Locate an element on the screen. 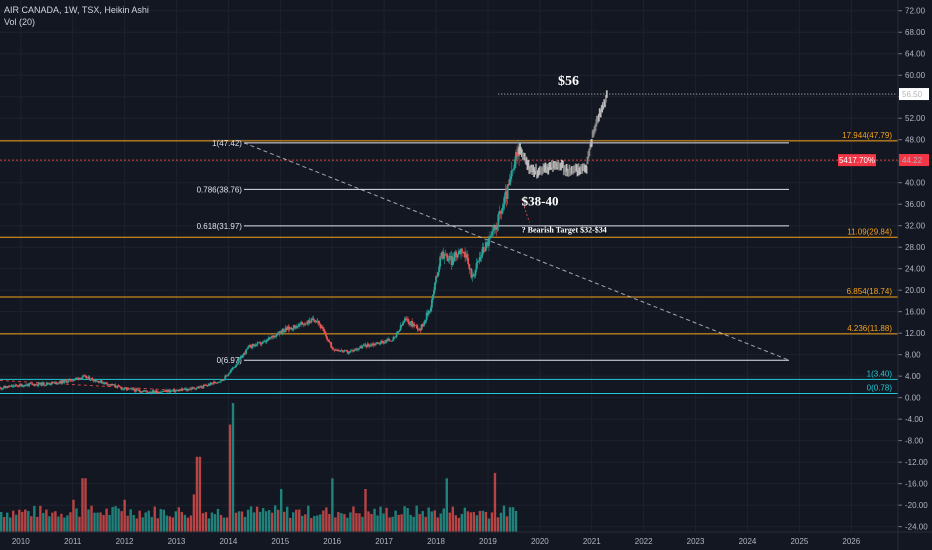 The height and width of the screenshot is (550, 932). symbol-title: AIR CANADA, 1W, TSX, Heikin Ashi is located at coordinates (76, 10).